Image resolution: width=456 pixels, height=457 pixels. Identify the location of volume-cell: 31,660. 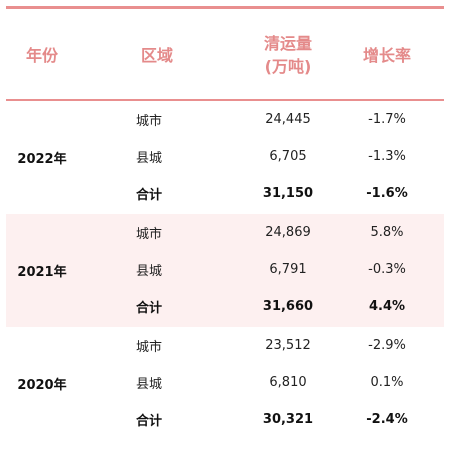
(288, 306).